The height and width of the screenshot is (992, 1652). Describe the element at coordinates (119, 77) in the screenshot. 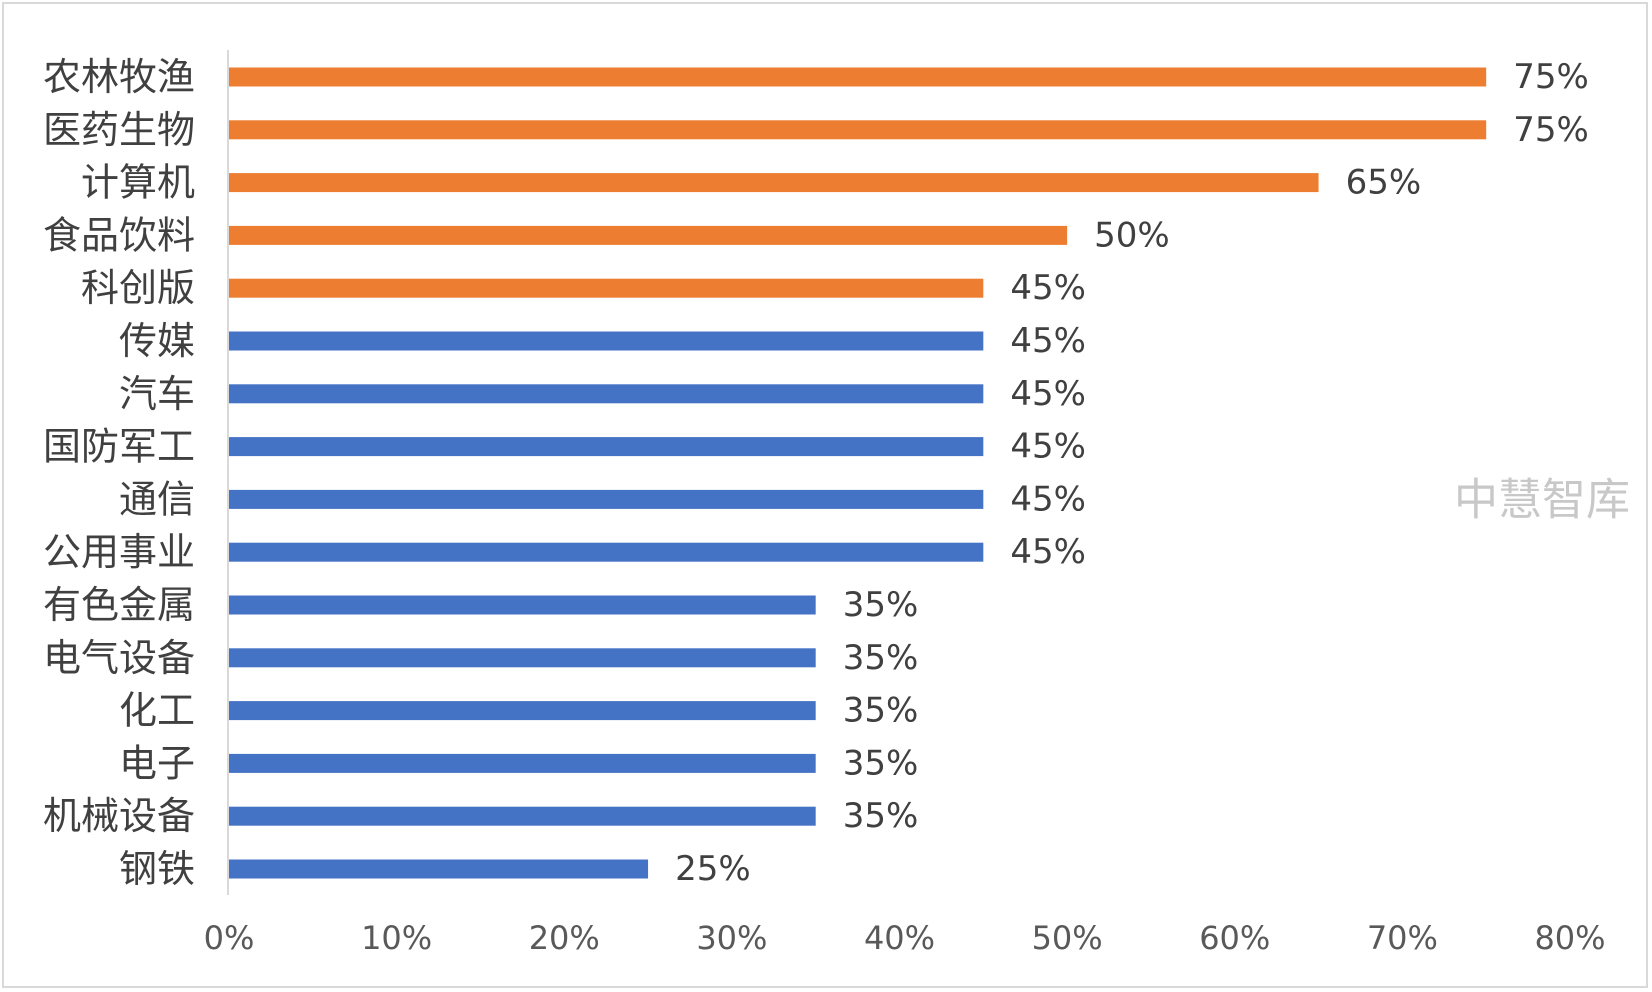

I see `category-label: 农林牧渔` at that location.